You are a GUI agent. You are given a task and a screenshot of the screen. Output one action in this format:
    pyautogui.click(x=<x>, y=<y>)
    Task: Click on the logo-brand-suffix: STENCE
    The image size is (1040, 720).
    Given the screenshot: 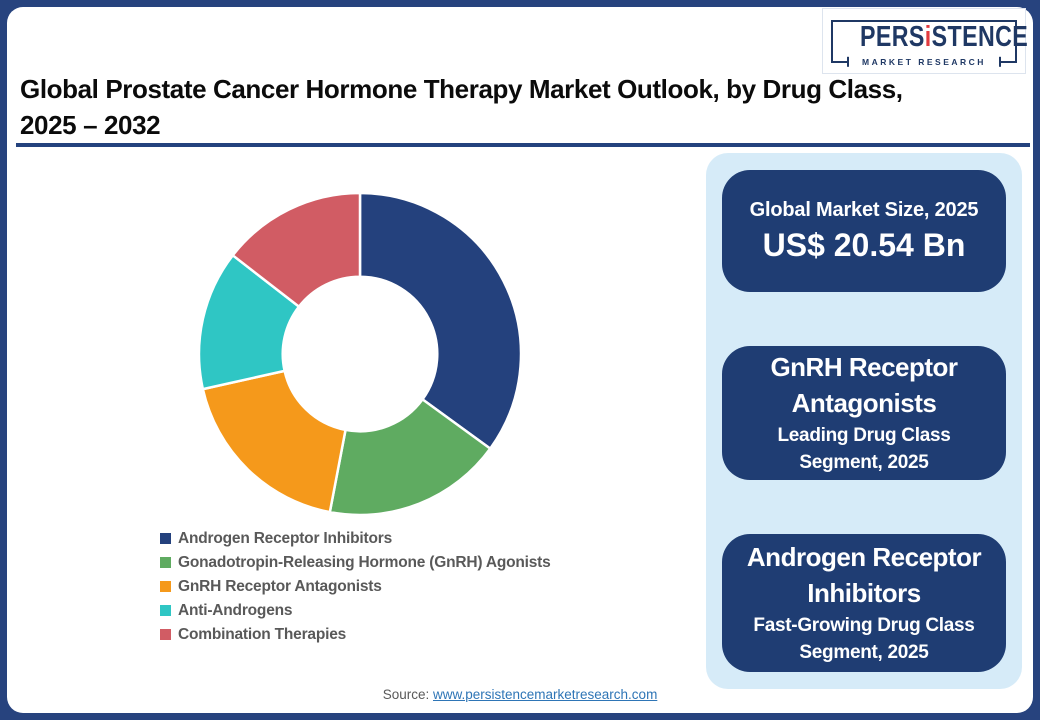 What is the action you would take?
    pyautogui.click(x=980, y=36)
    